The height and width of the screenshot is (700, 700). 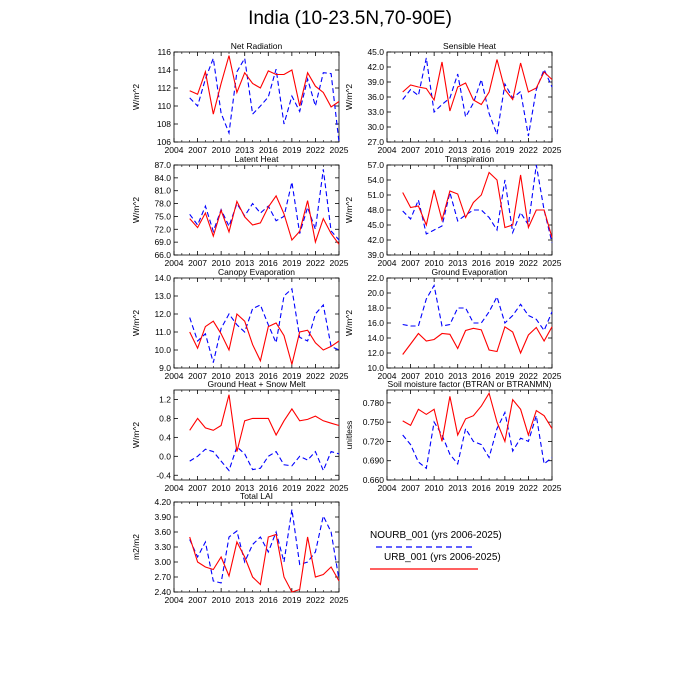 I want to click on panel-2-series-urb-line, so click(x=477, y=85).